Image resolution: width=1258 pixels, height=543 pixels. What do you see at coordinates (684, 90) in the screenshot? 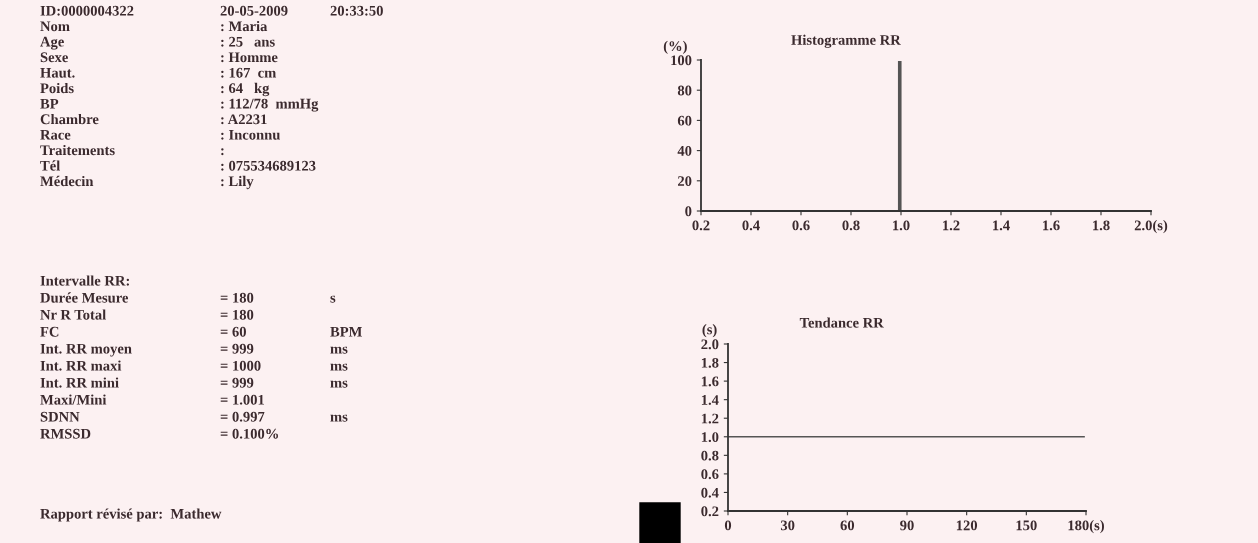
I see `y-tick-label: 80` at bounding box center [684, 90].